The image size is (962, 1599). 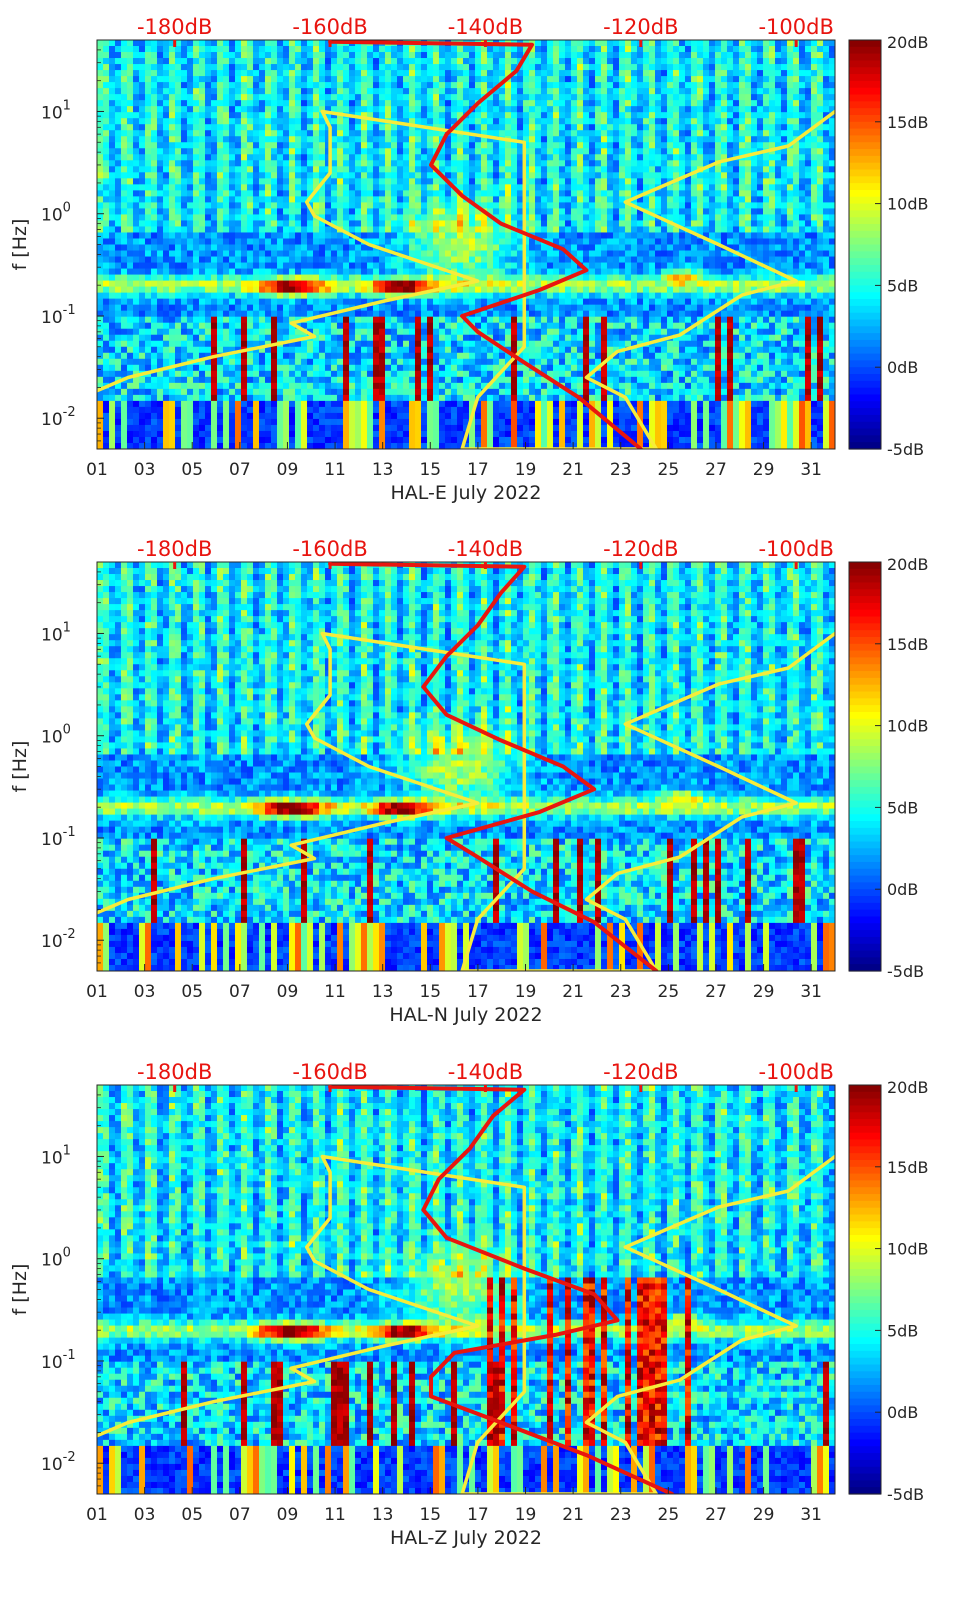 What do you see at coordinates (288, 992) in the screenshot?
I see `x-tick-label: 09` at bounding box center [288, 992].